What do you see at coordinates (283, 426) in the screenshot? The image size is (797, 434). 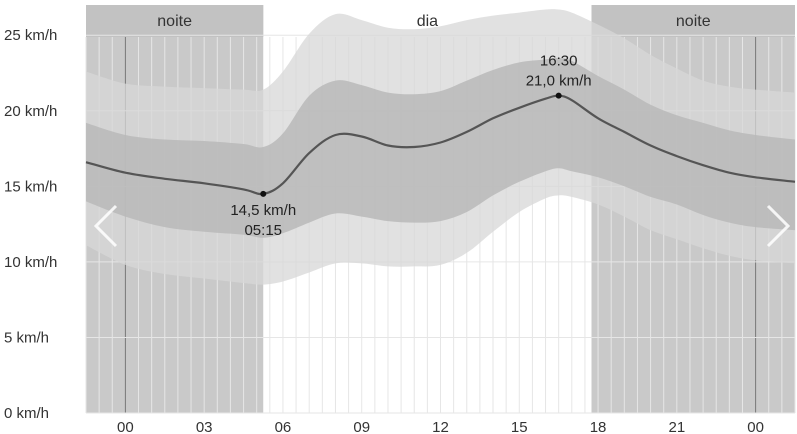 I see `x-tick-label: 06` at bounding box center [283, 426].